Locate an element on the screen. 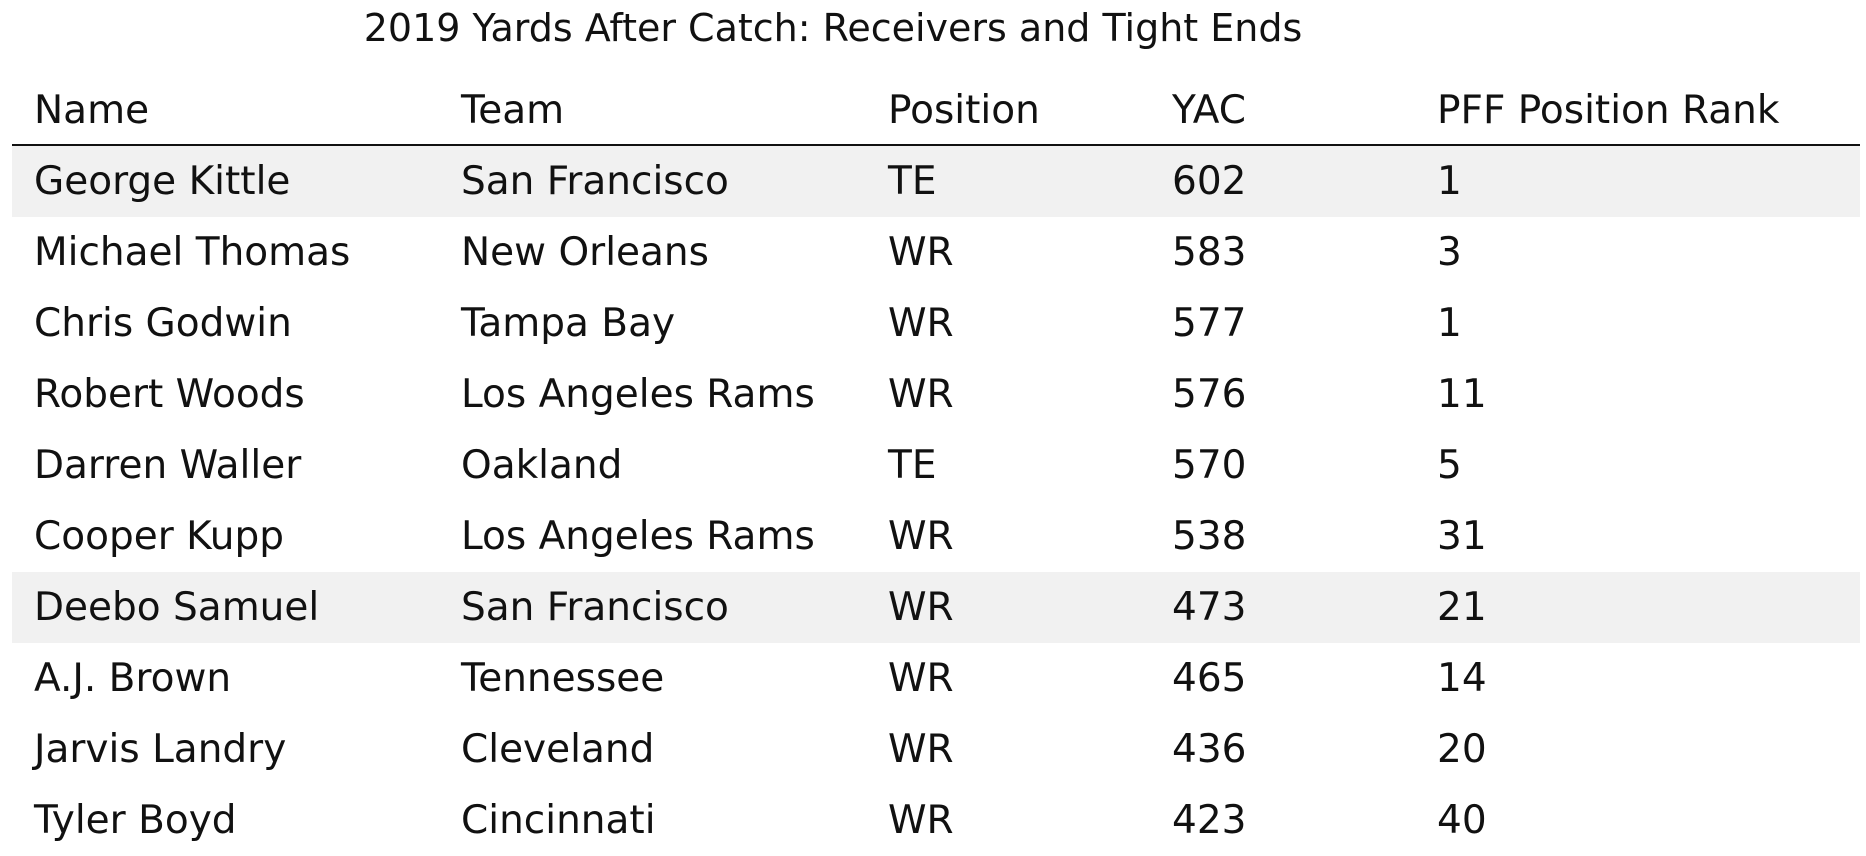 The height and width of the screenshot is (856, 1866). cell-name: George Kittle is located at coordinates (225, 181).